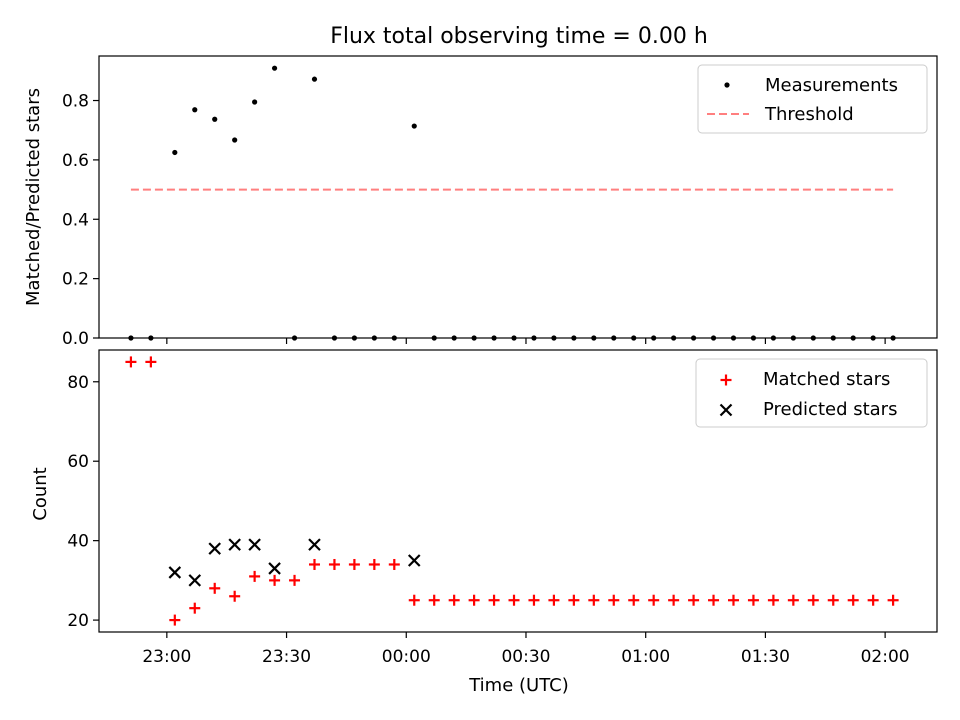 This screenshot has width=960, height=720. Describe the element at coordinates (75, 102) in the screenshot. I see `y-tick-label: 0.8` at that location.